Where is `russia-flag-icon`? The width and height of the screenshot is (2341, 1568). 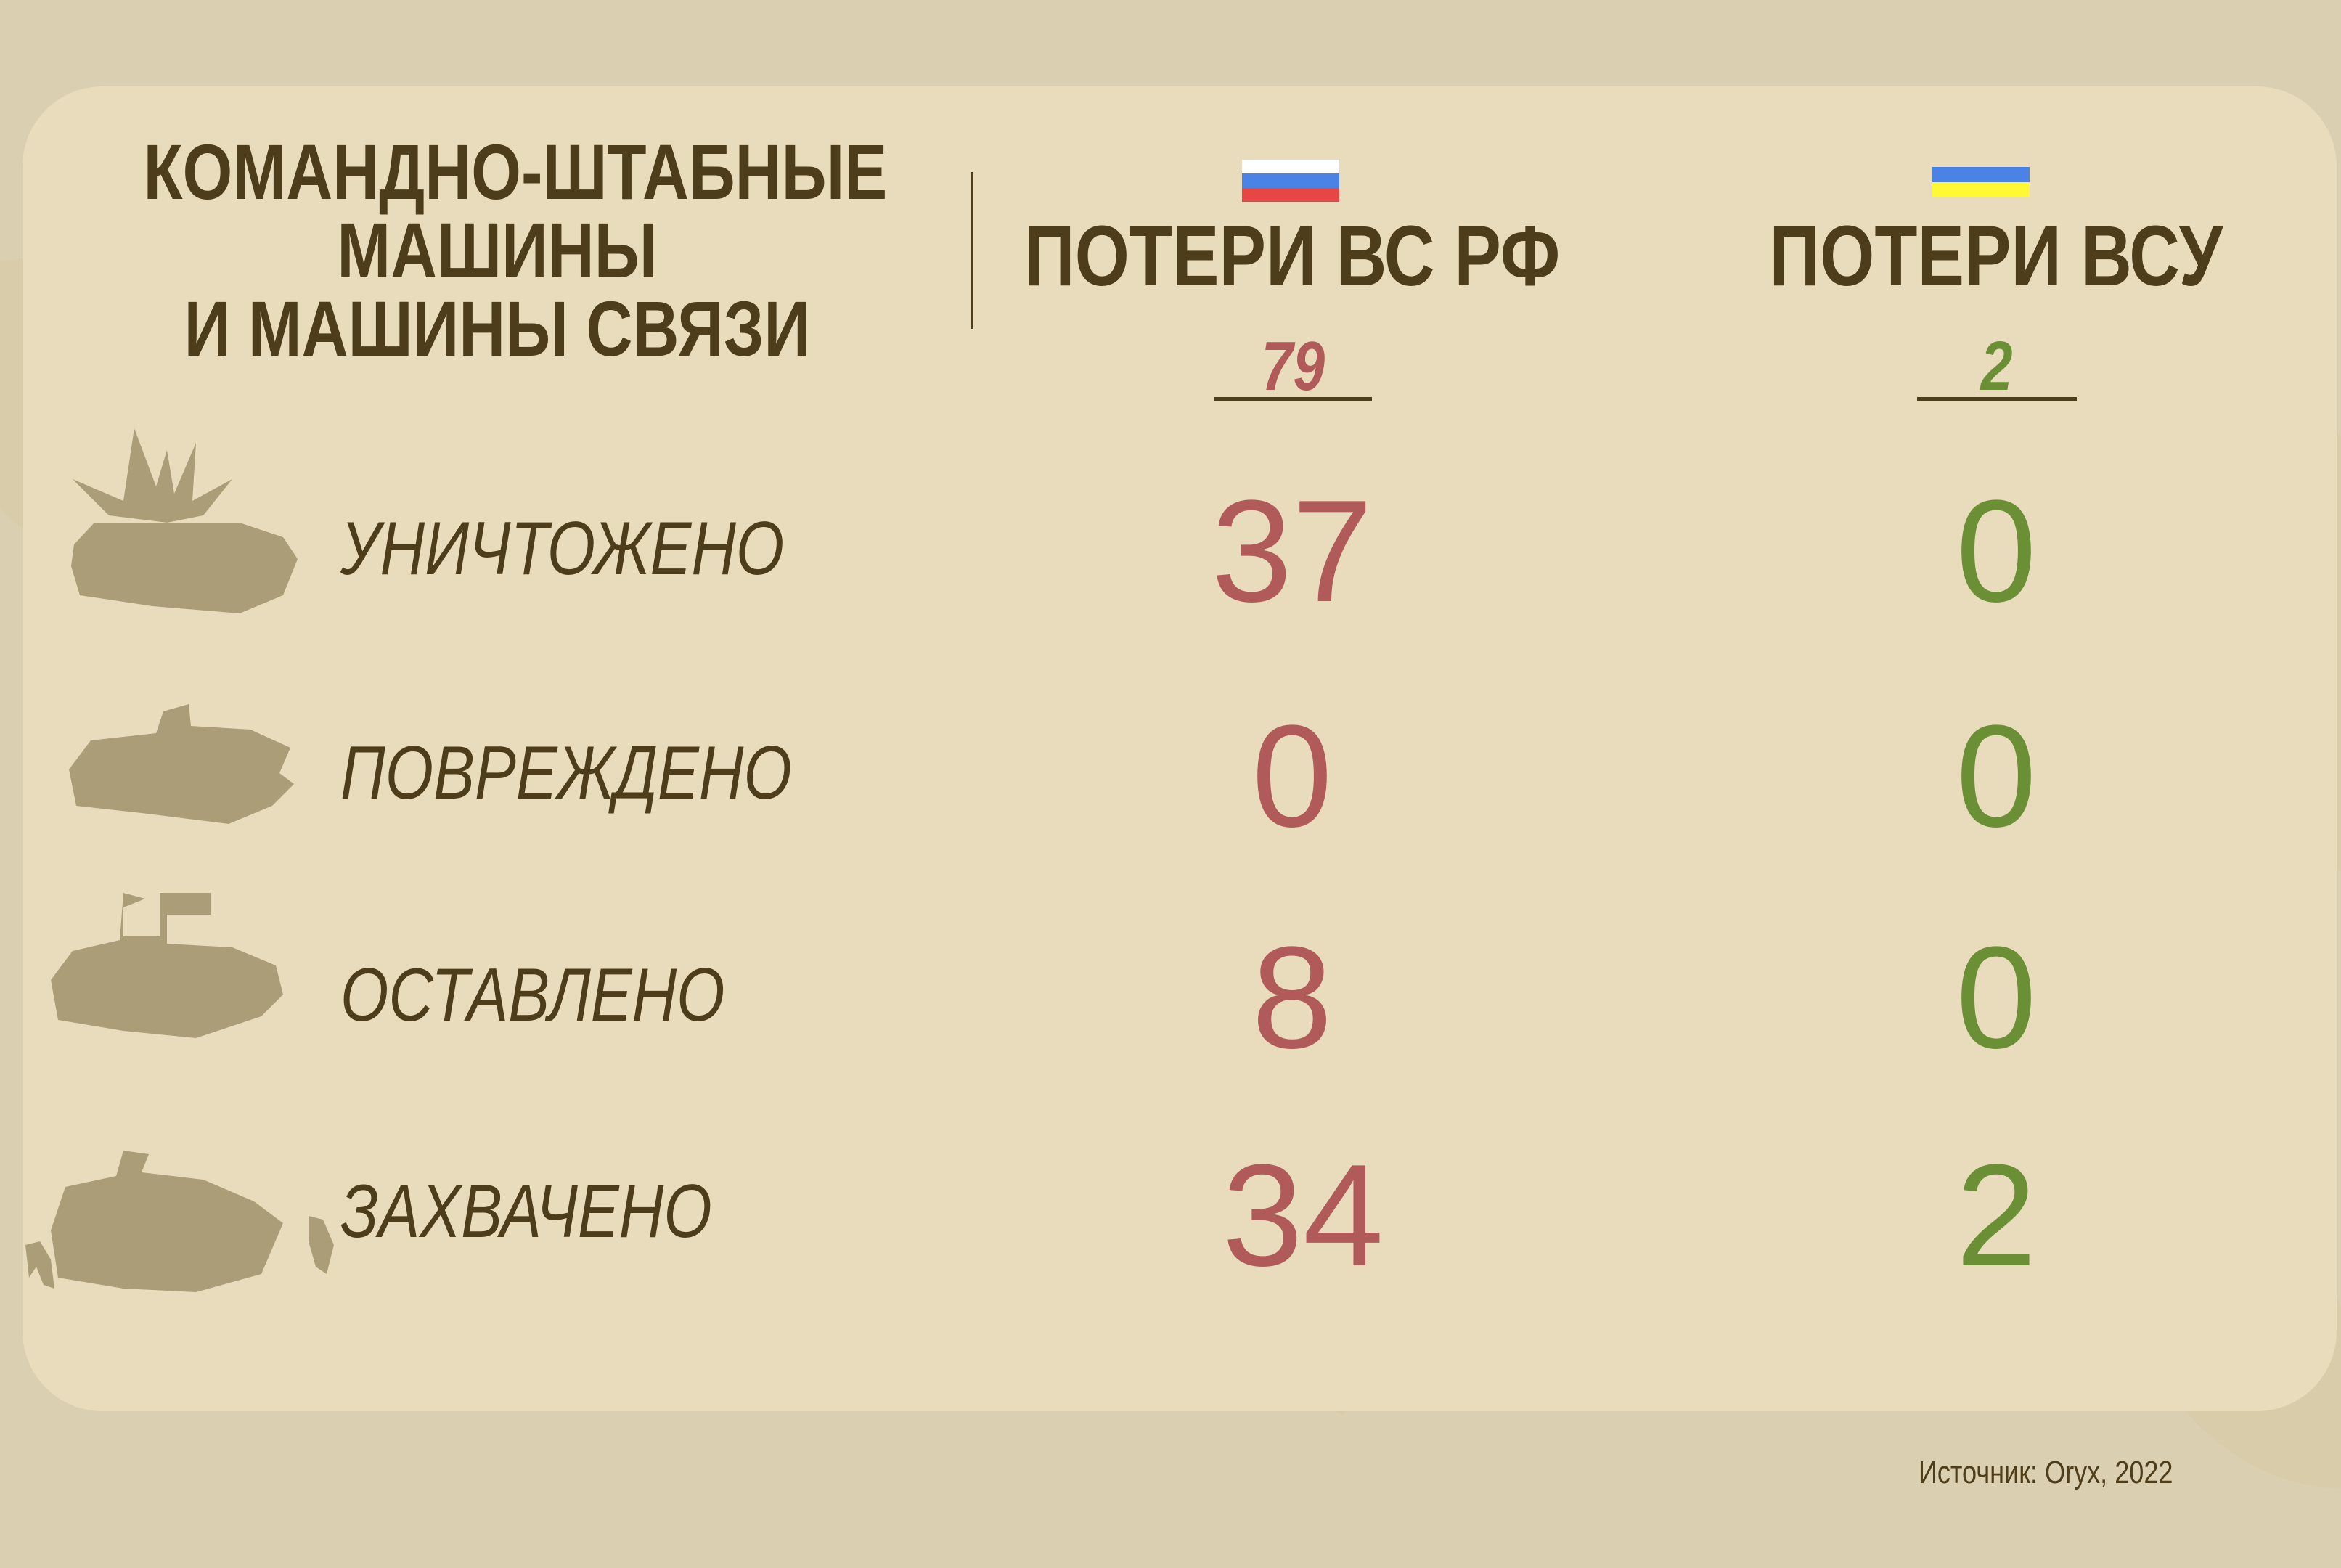 russia-flag-icon is located at coordinates (1291, 181).